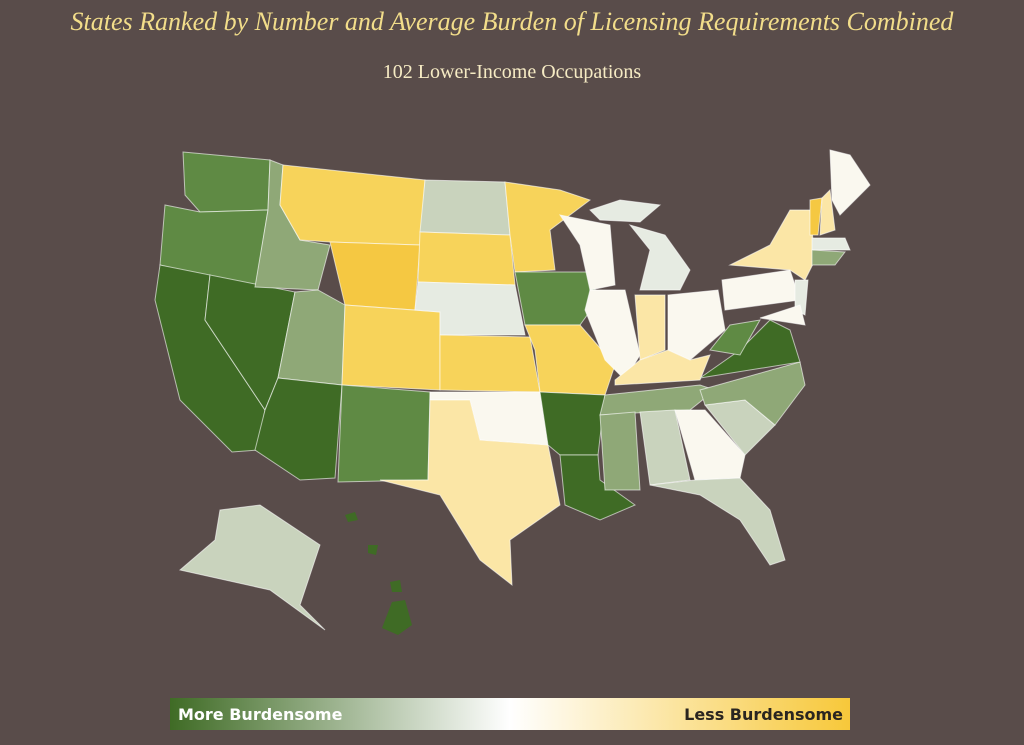 This screenshot has height=745, width=1024. What do you see at coordinates (510, 714) in the screenshot?
I see `legend-gradient` at bounding box center [510, 714].